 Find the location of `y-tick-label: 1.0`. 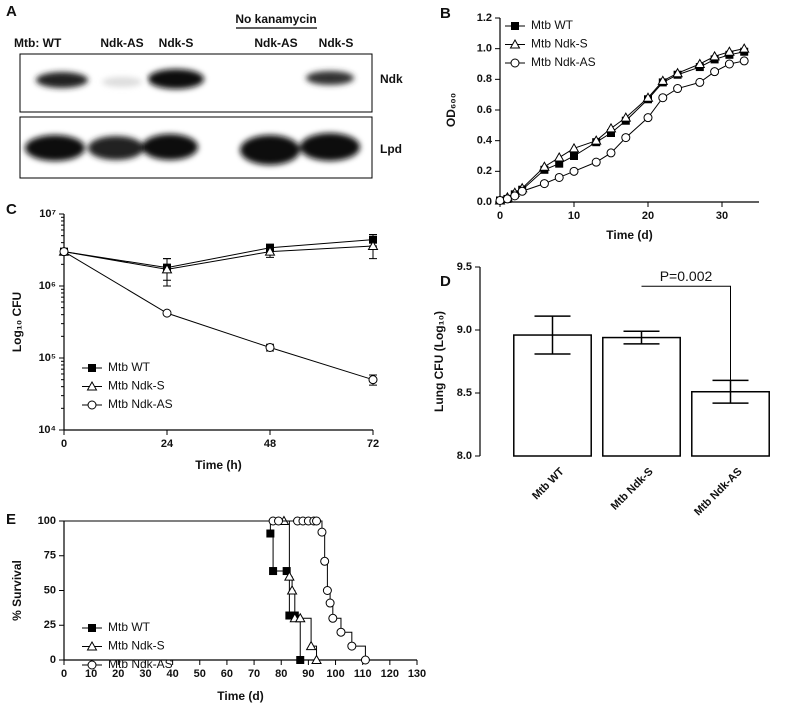

y-tick-label: 1.0 is located at coordinates (484, 49).